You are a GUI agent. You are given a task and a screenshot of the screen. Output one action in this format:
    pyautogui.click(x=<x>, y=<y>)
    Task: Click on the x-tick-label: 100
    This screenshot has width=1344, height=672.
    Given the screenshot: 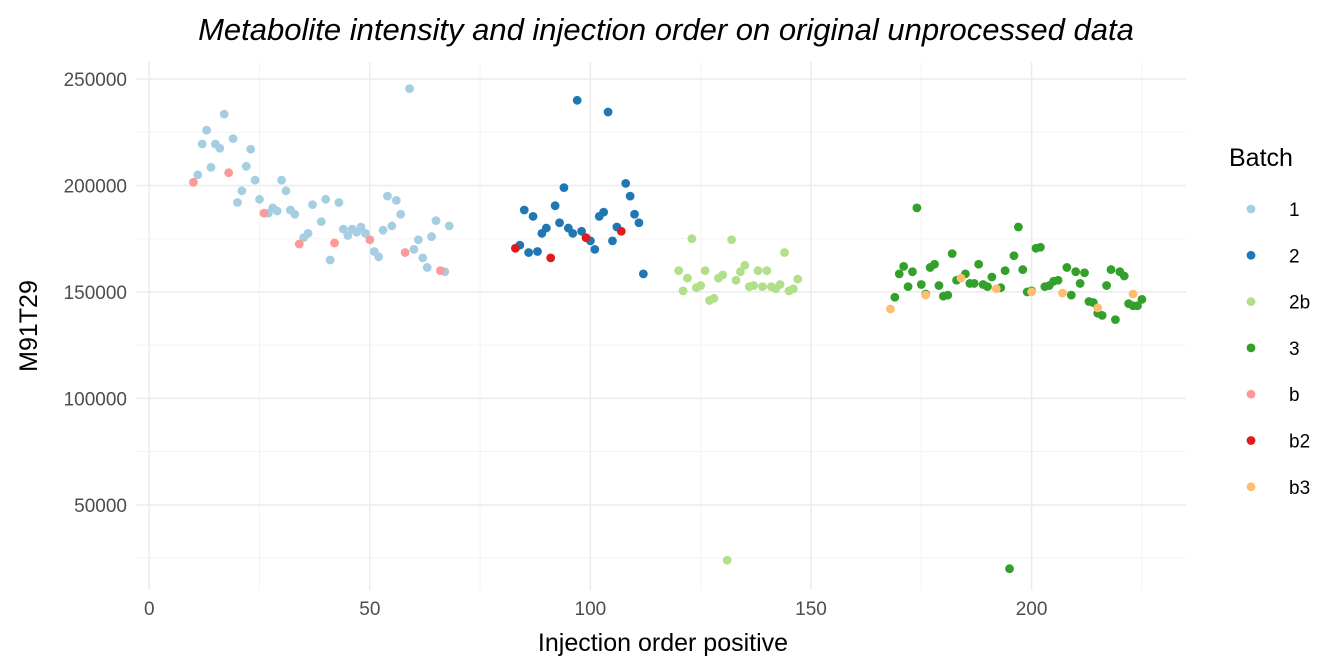 What is the action you would take?
    pyautogui.click(x=591, y=609)
    